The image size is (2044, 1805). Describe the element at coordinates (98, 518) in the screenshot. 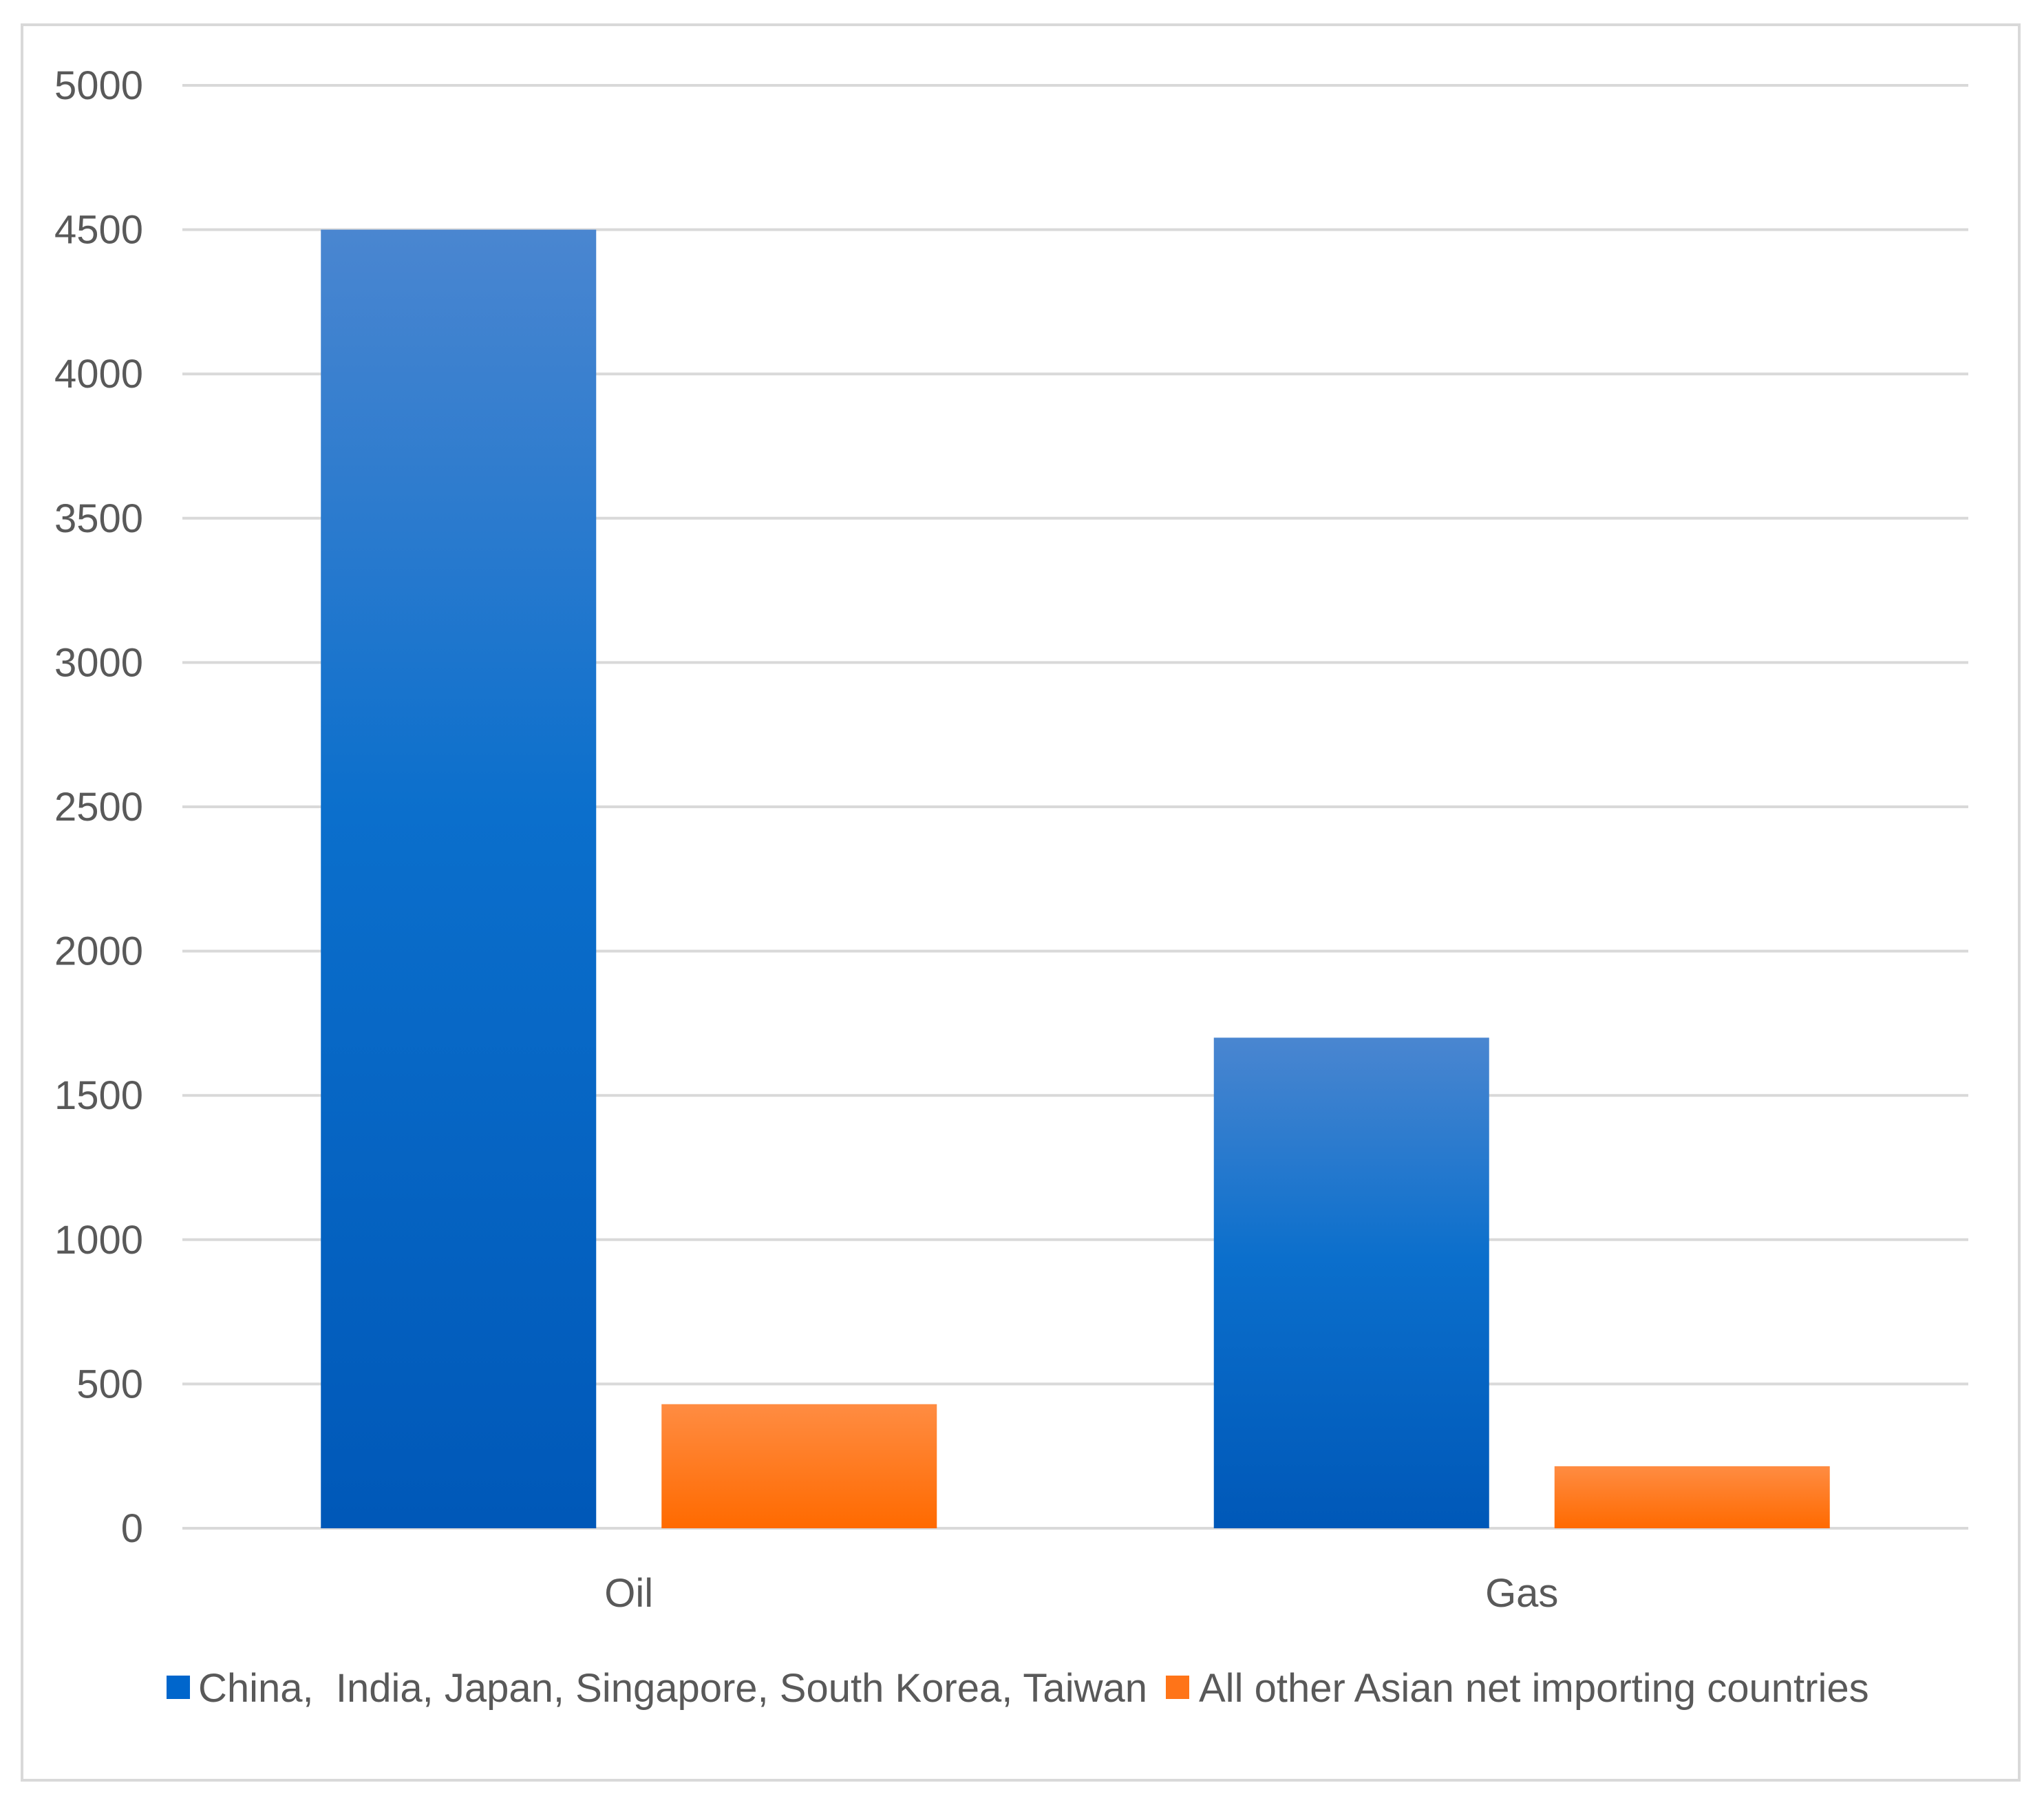

I see `y-tick-label: 3500` at that location.